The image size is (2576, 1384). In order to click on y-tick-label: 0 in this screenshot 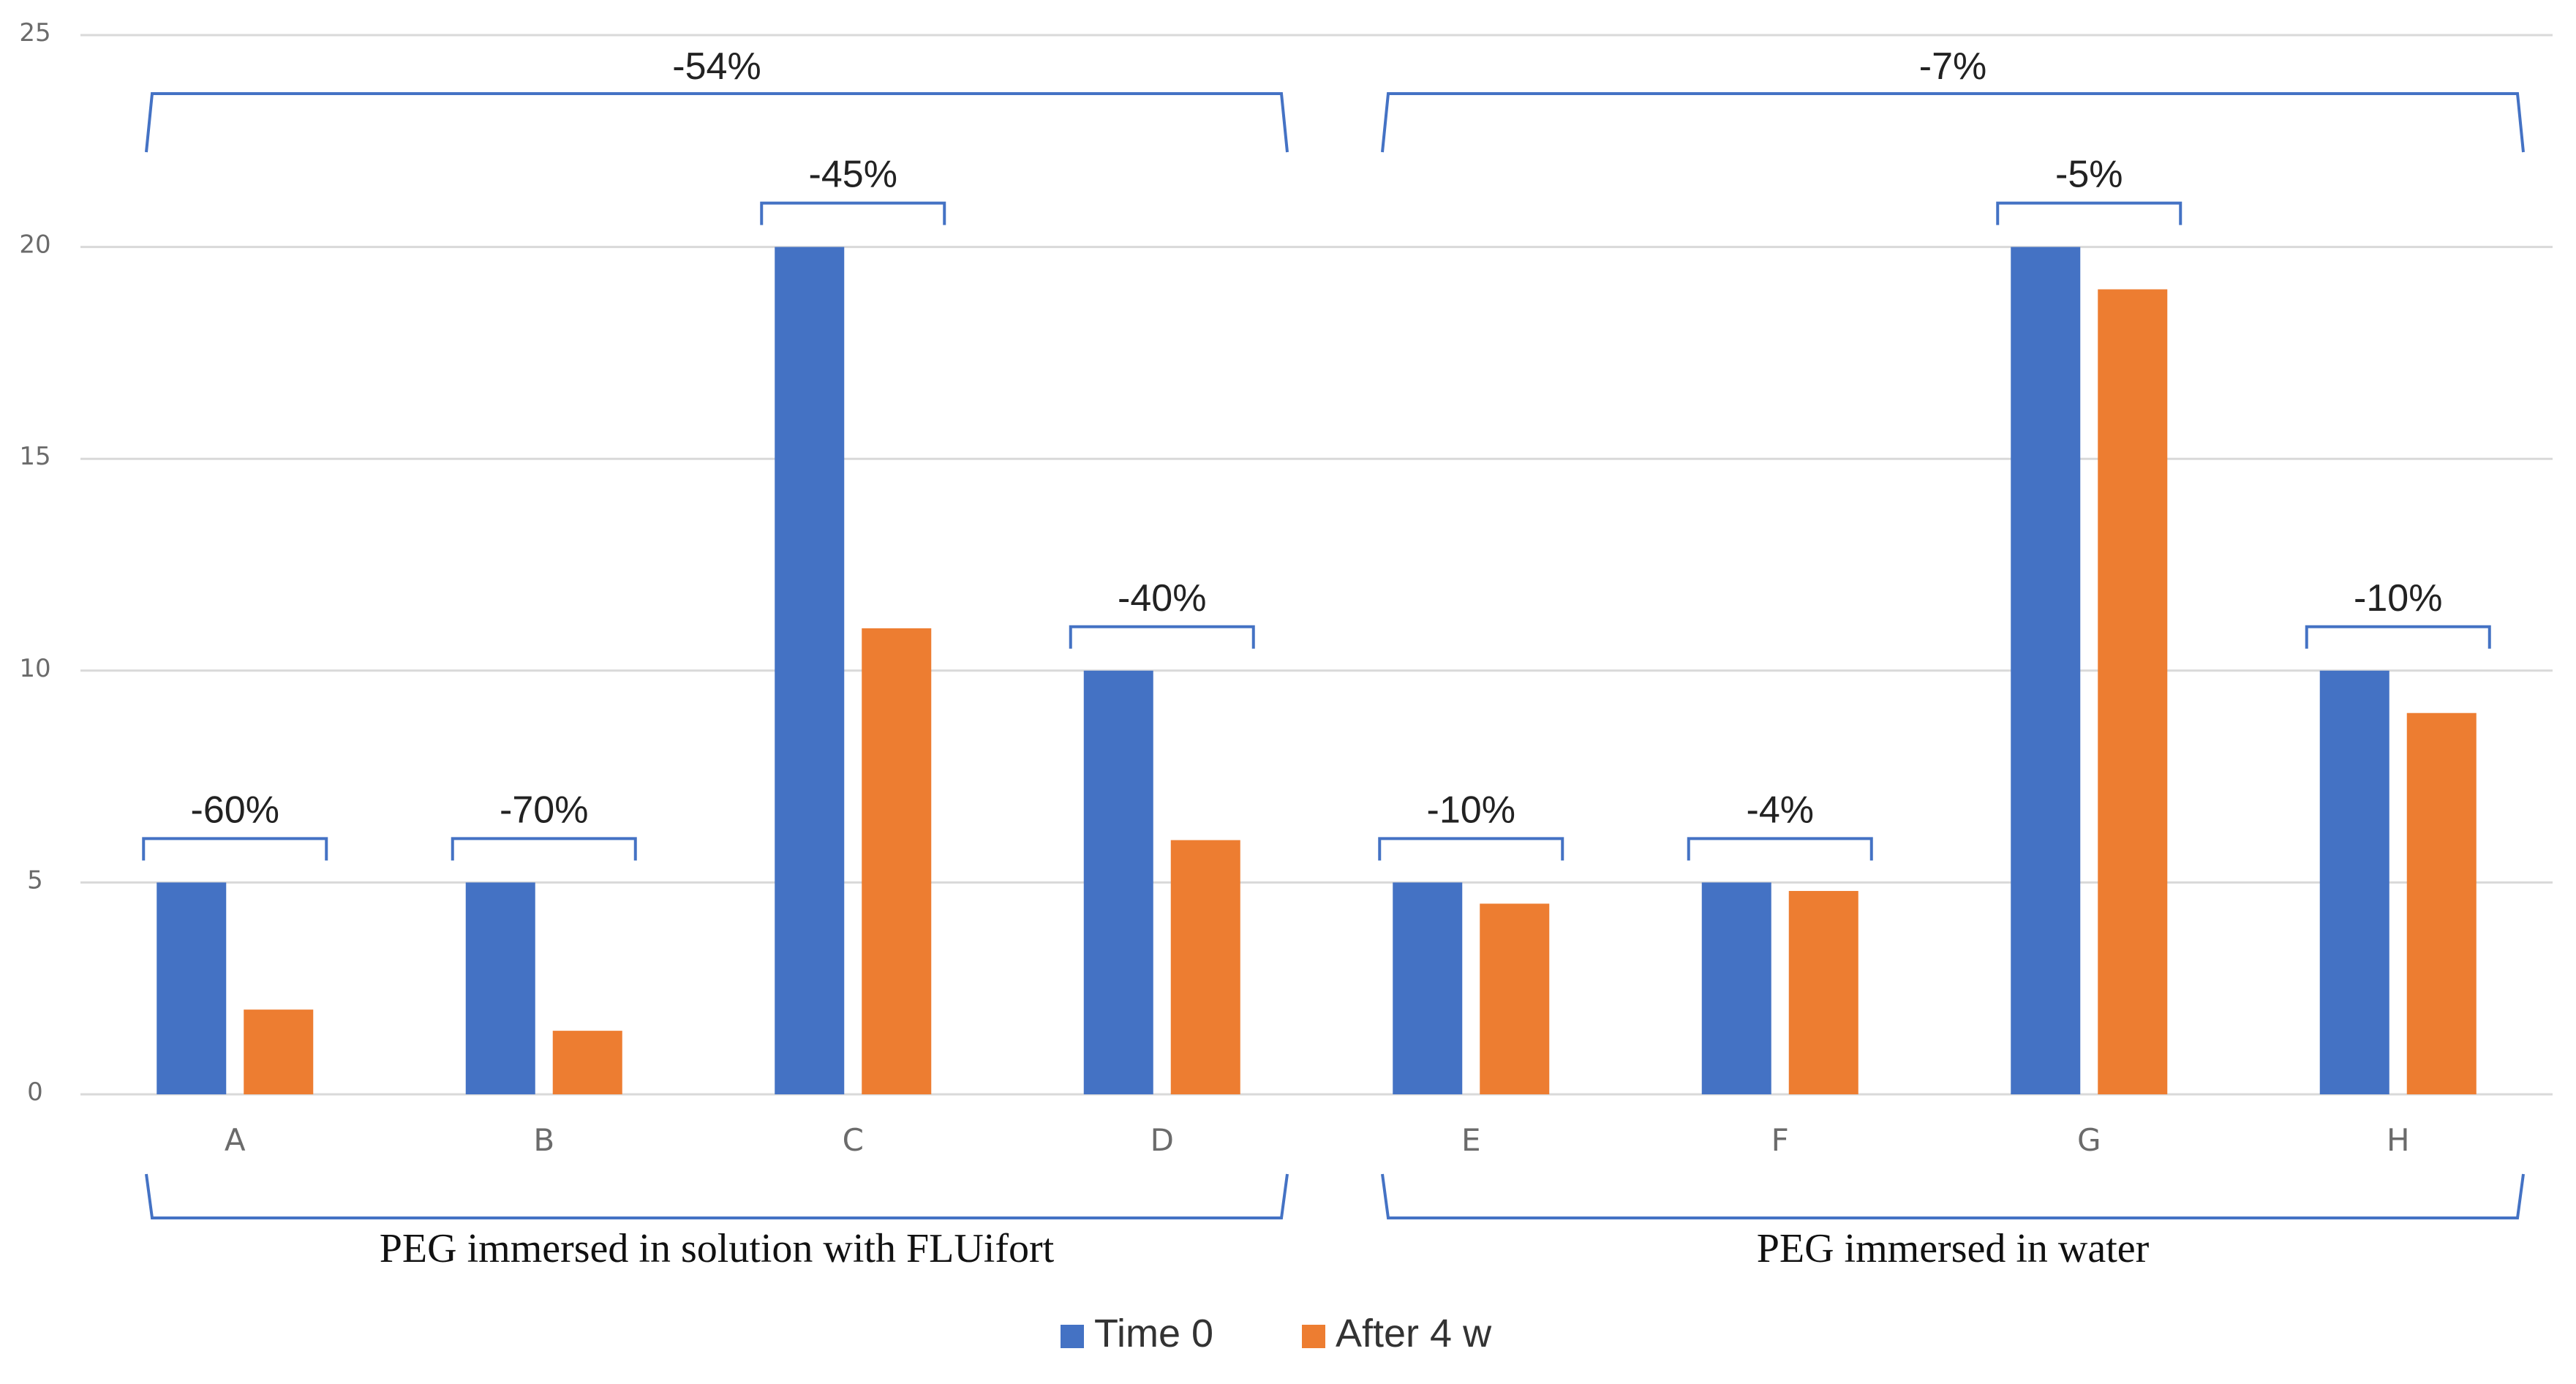, I will do `click(35, 1092)`.